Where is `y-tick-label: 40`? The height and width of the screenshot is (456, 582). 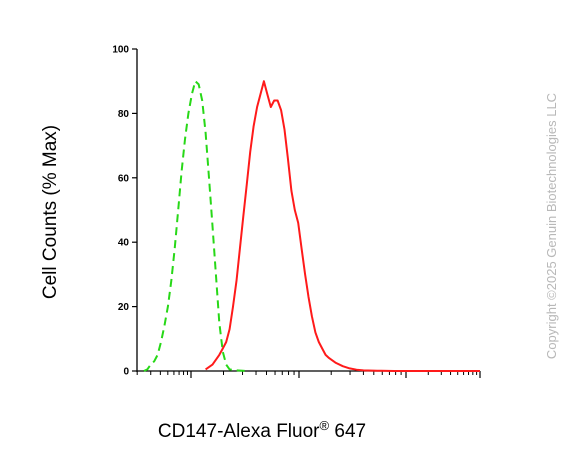 y-tick-label: 40 is located at coordinates (124, 243).